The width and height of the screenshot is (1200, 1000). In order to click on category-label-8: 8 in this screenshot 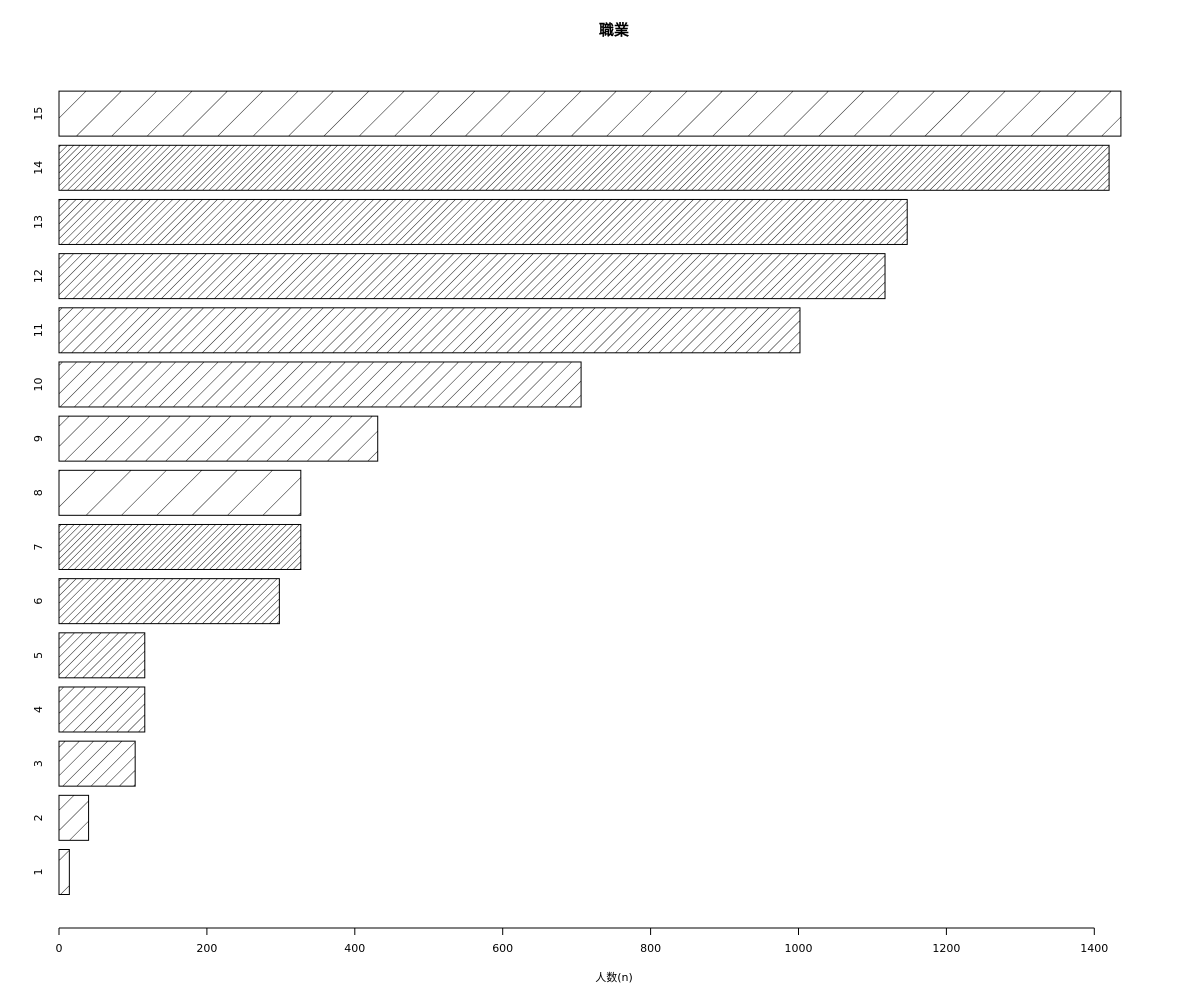, I will do `click(38, 492)`.